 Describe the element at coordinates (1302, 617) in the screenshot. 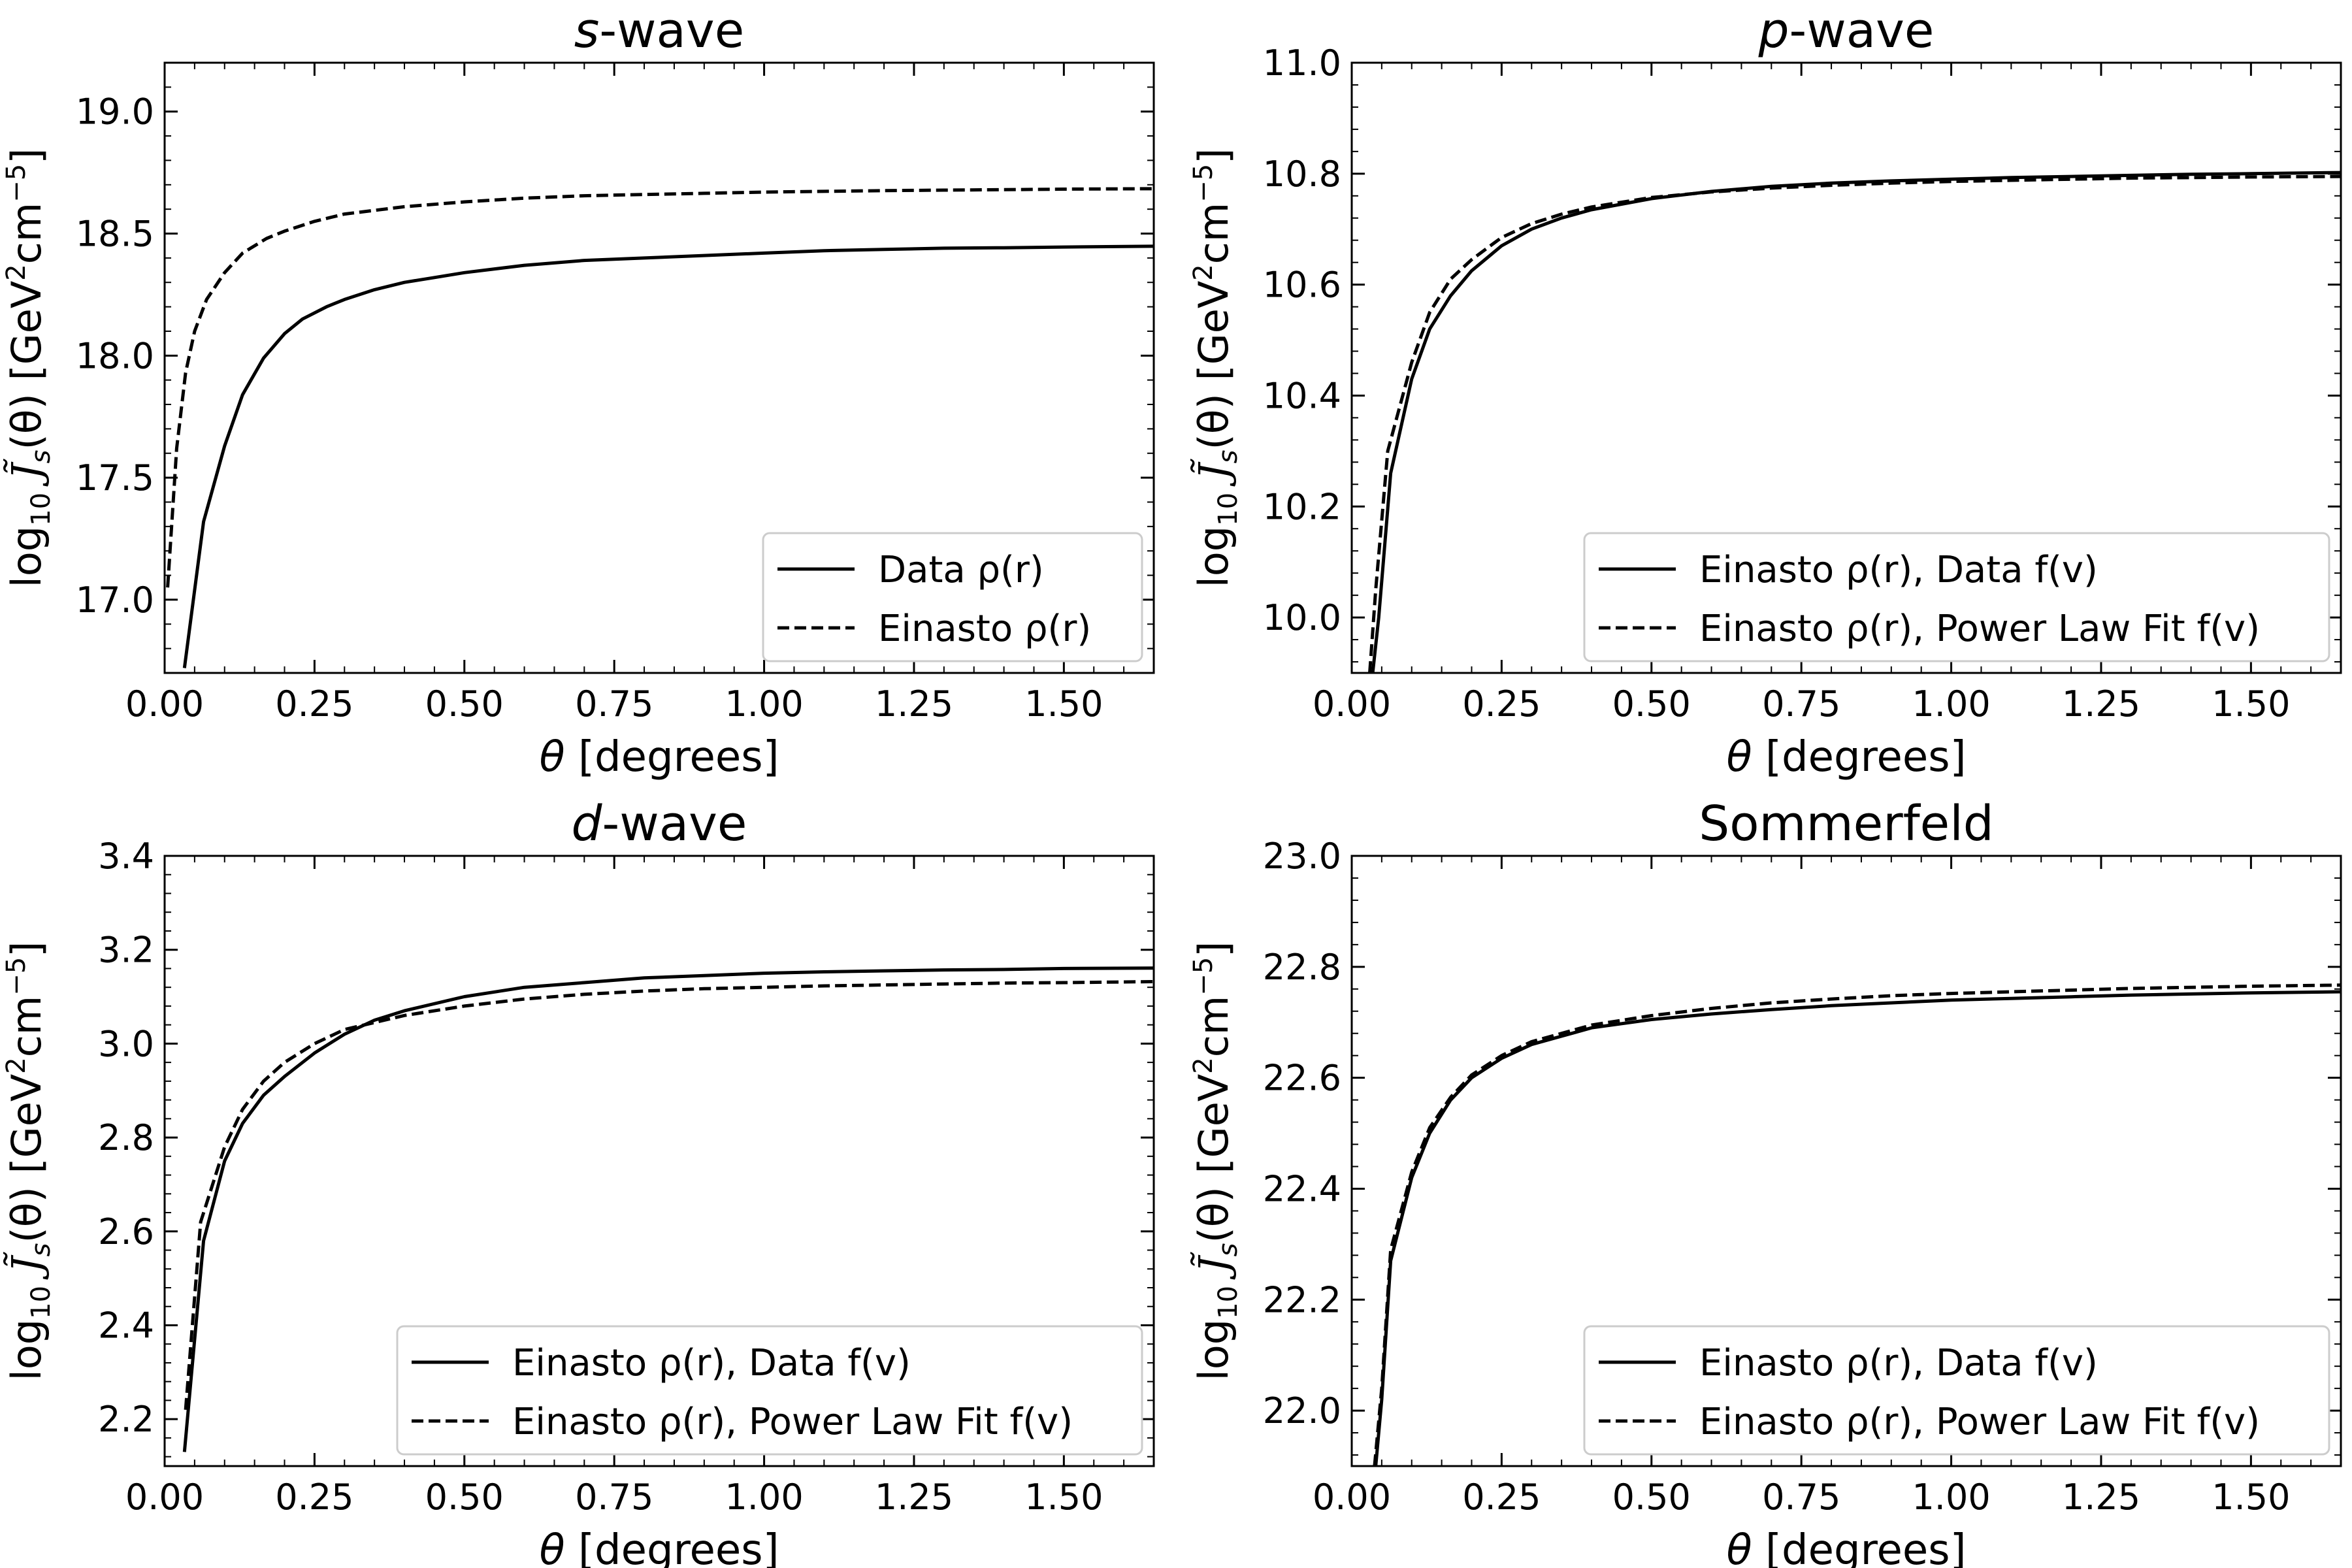

I see `y-tick-label: 10.0` at that location.